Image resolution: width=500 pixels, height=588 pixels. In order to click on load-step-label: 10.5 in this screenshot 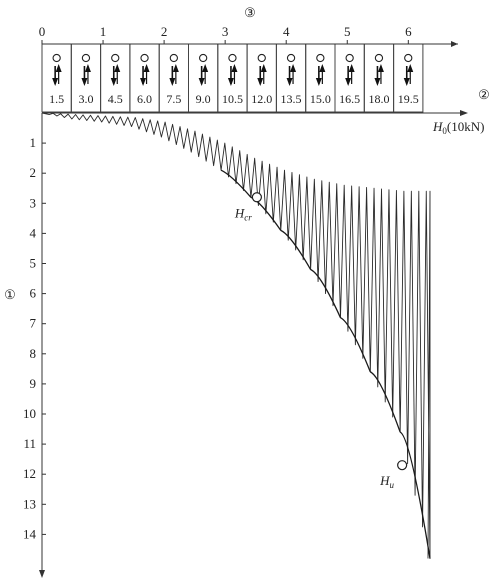, I will do `click(232, 99)`.